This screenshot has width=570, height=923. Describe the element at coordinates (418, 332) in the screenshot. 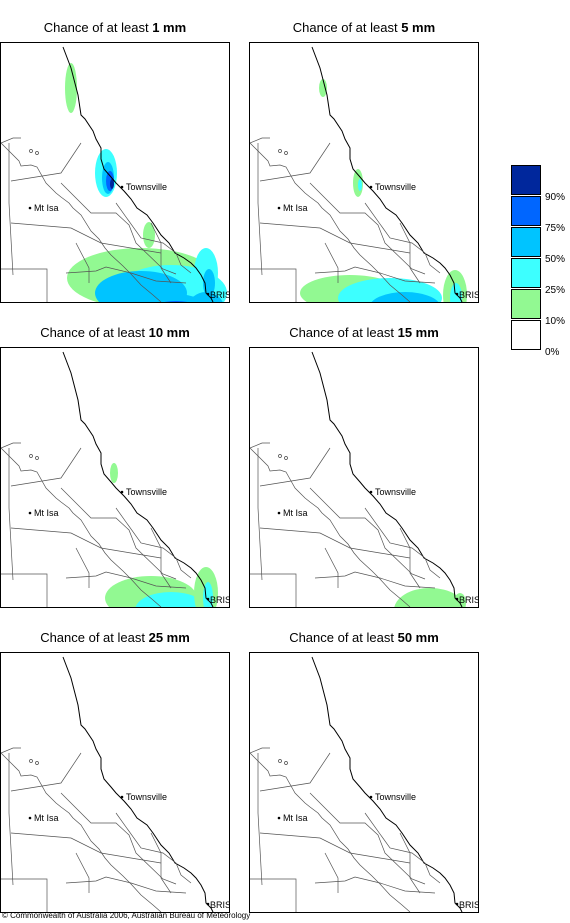

I see `title-amount: 15 mm` at that location.